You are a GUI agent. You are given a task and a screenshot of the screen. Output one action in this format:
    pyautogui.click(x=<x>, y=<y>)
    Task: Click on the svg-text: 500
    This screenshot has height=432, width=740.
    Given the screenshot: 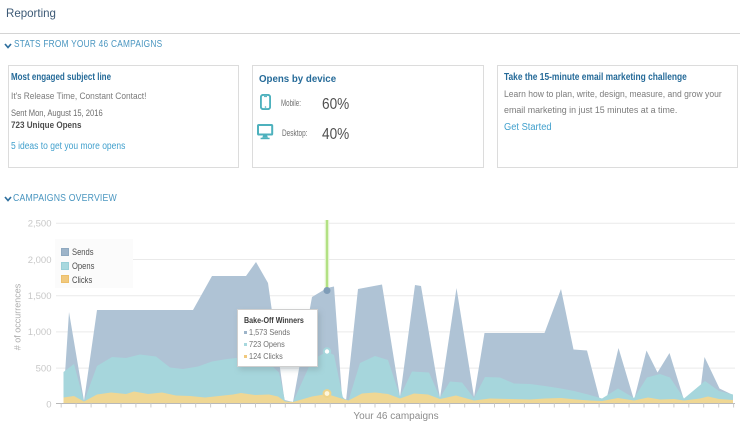 What is the action you would take?
    pyautogui.click(x=44, y=368)
    